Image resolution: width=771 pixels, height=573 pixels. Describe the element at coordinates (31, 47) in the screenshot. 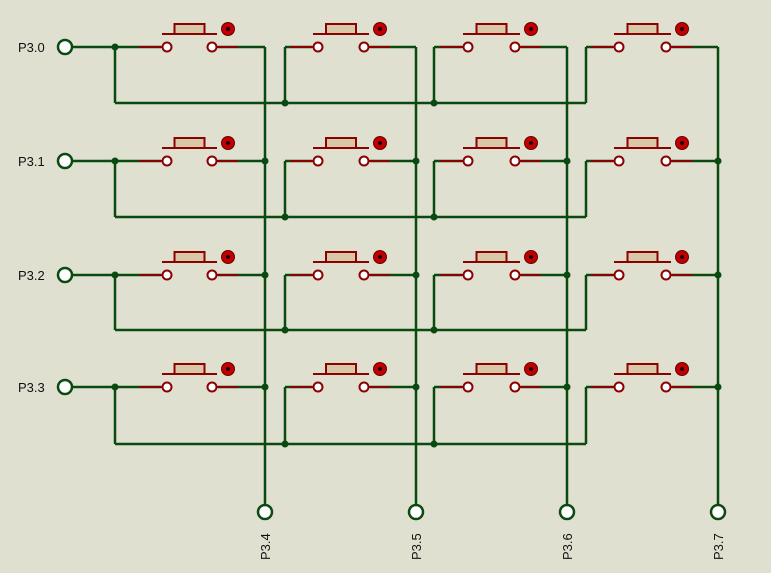

I see `row-label-p3-0: P3.0` at that location.